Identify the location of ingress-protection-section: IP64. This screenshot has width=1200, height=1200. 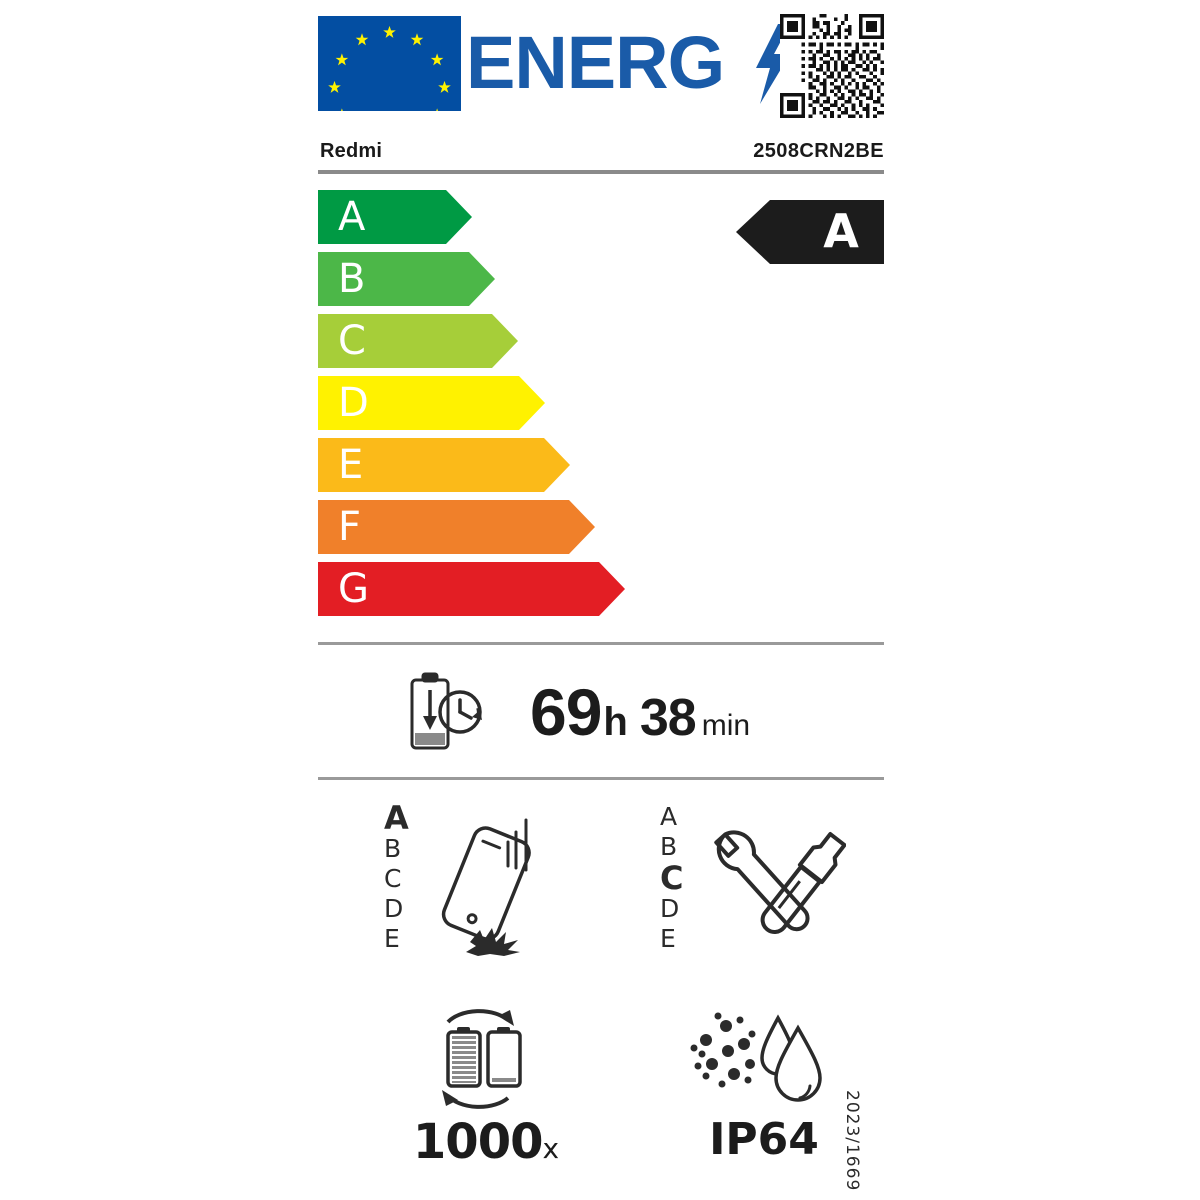
(764, 1096).